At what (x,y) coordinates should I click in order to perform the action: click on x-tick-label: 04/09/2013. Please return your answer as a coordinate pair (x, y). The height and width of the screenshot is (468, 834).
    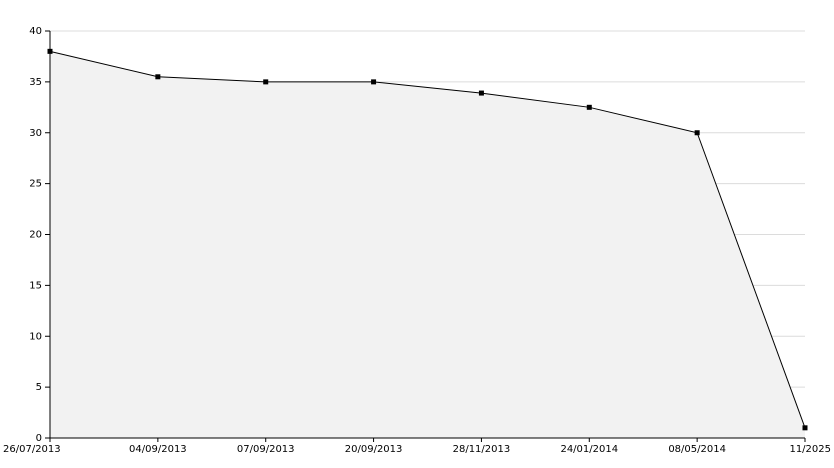
    Looking at the image, I should click on (158, 449).